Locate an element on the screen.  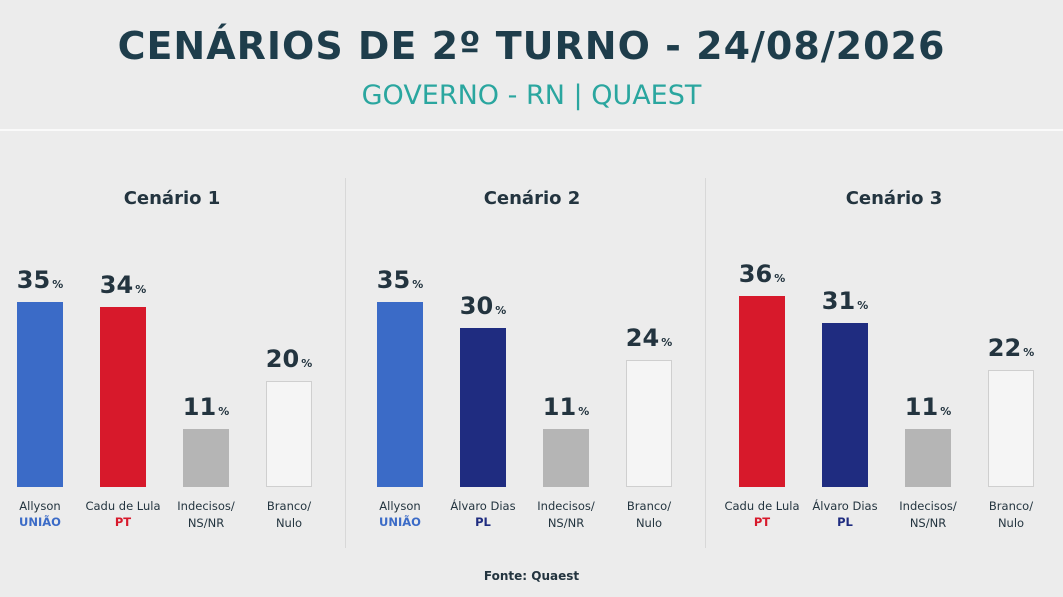
subtitle: GOVERNO - RN | QUAEST is located at coordinates (531, 95).